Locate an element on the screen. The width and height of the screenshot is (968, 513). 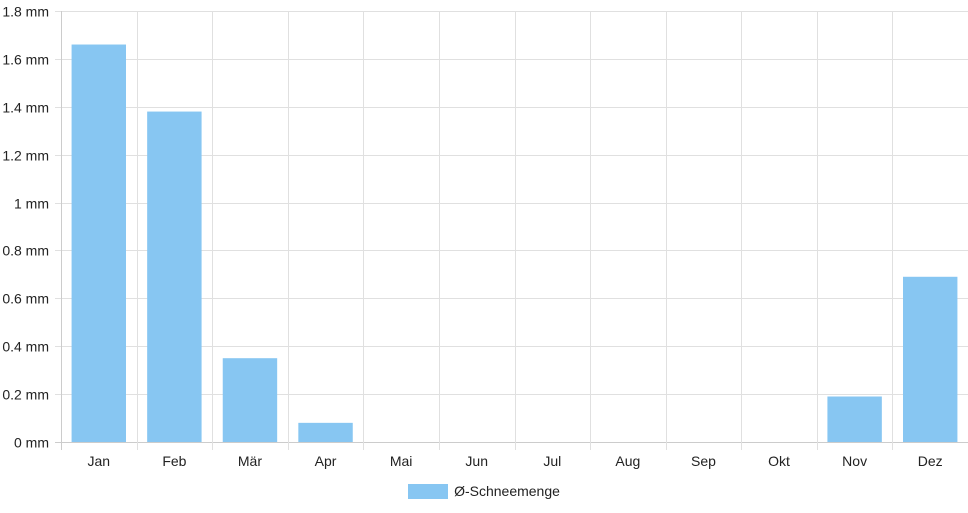
x-tick-label: Aug is located at coordinates (627, 461).